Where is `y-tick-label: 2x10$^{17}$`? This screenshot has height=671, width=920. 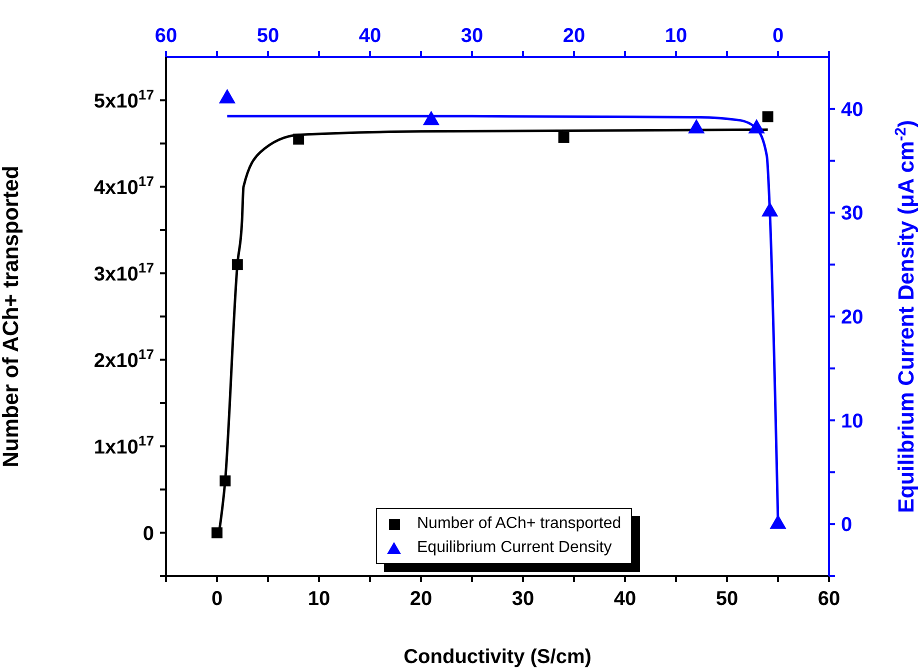 y-tick-label: 2x10$^{17}$ is located at coordinates (124, 359).